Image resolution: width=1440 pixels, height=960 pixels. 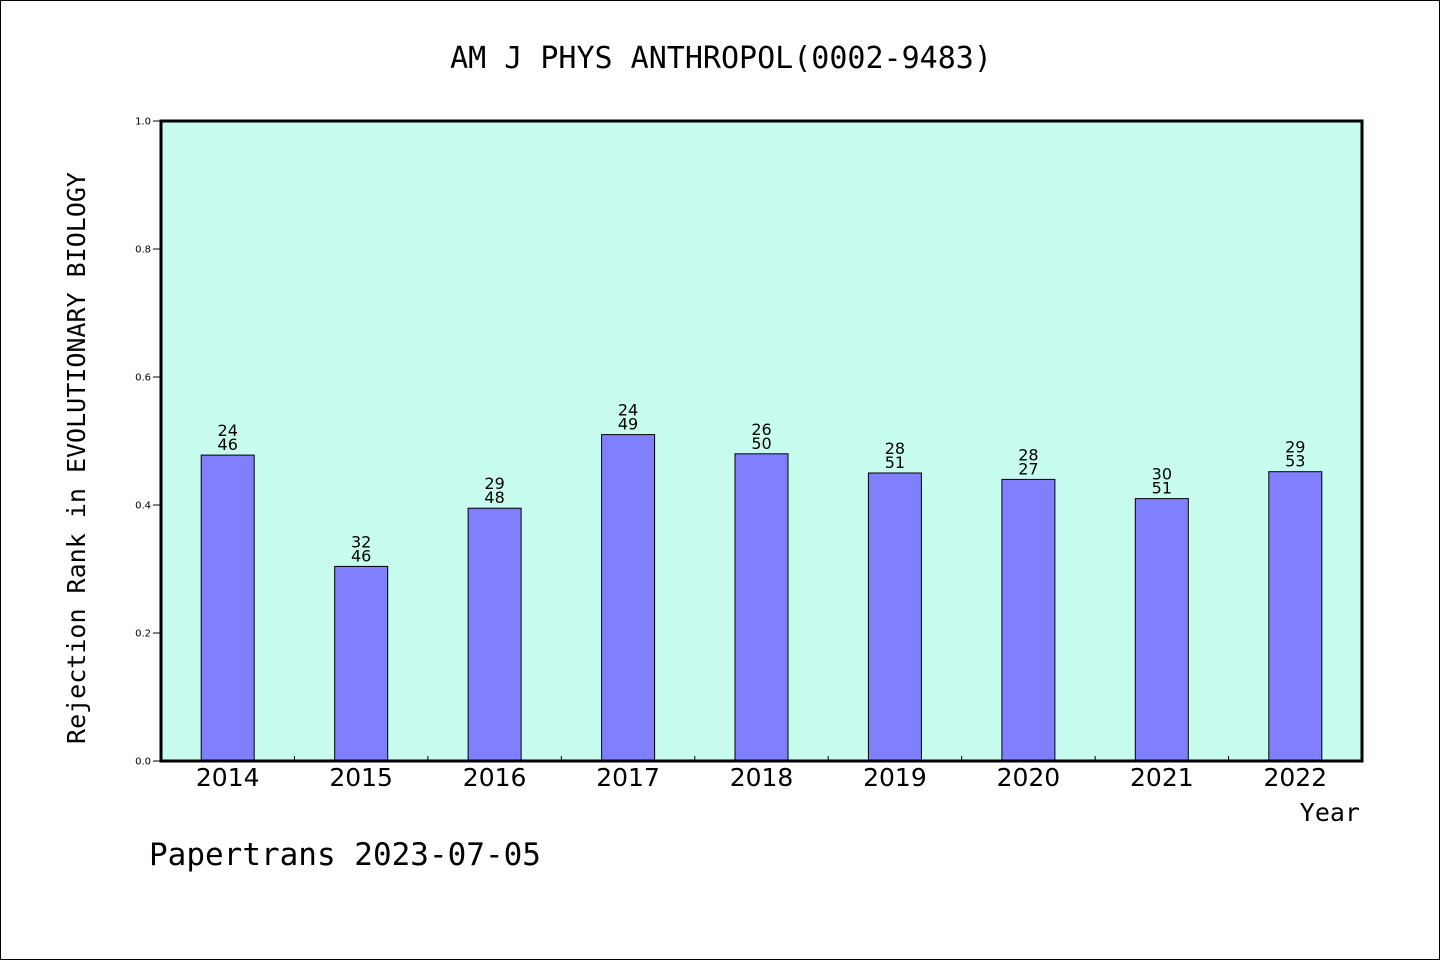 I want to click on data-label-bottom-2014: 46, so click(x=228, y=444).